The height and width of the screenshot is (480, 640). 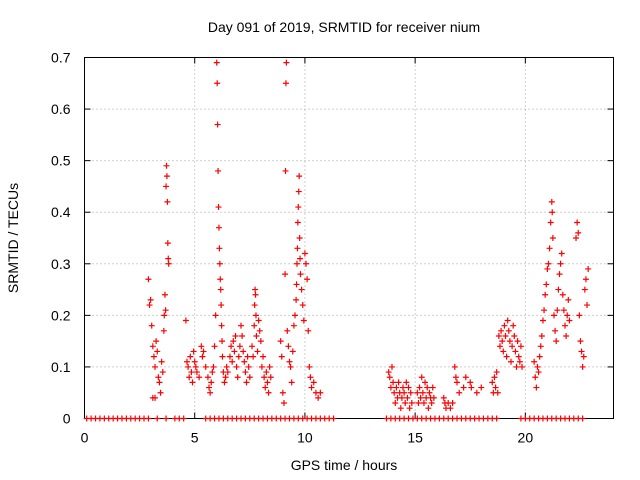 What do you see at coordinates (526, 438) in the screenshot?
I see `x-tick-label: 20` at bounding box center [526, 438].